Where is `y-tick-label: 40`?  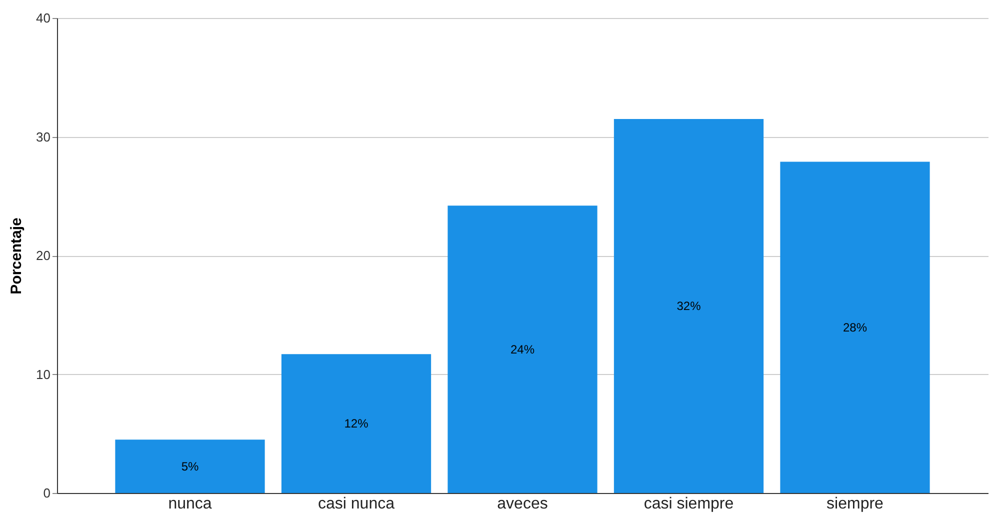
y-tick-label: 40 is located at coordinates (43, 18).